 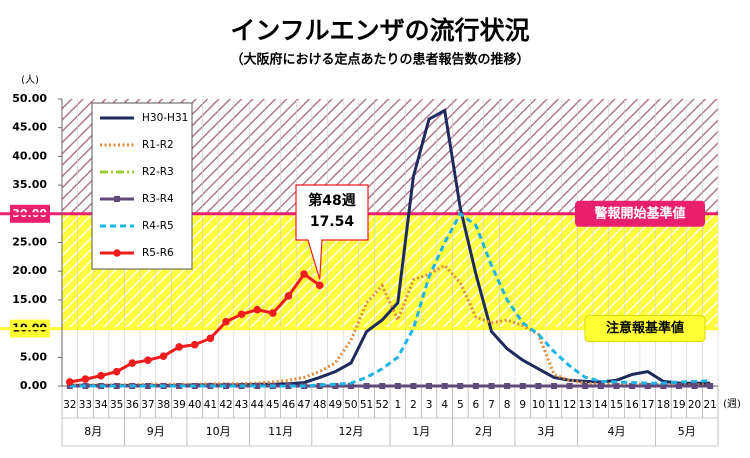 What do you see at coordinates (29, 184) in the screenshot?
I see `y-tick-label: 35.00` at bounding box center [29, 184].